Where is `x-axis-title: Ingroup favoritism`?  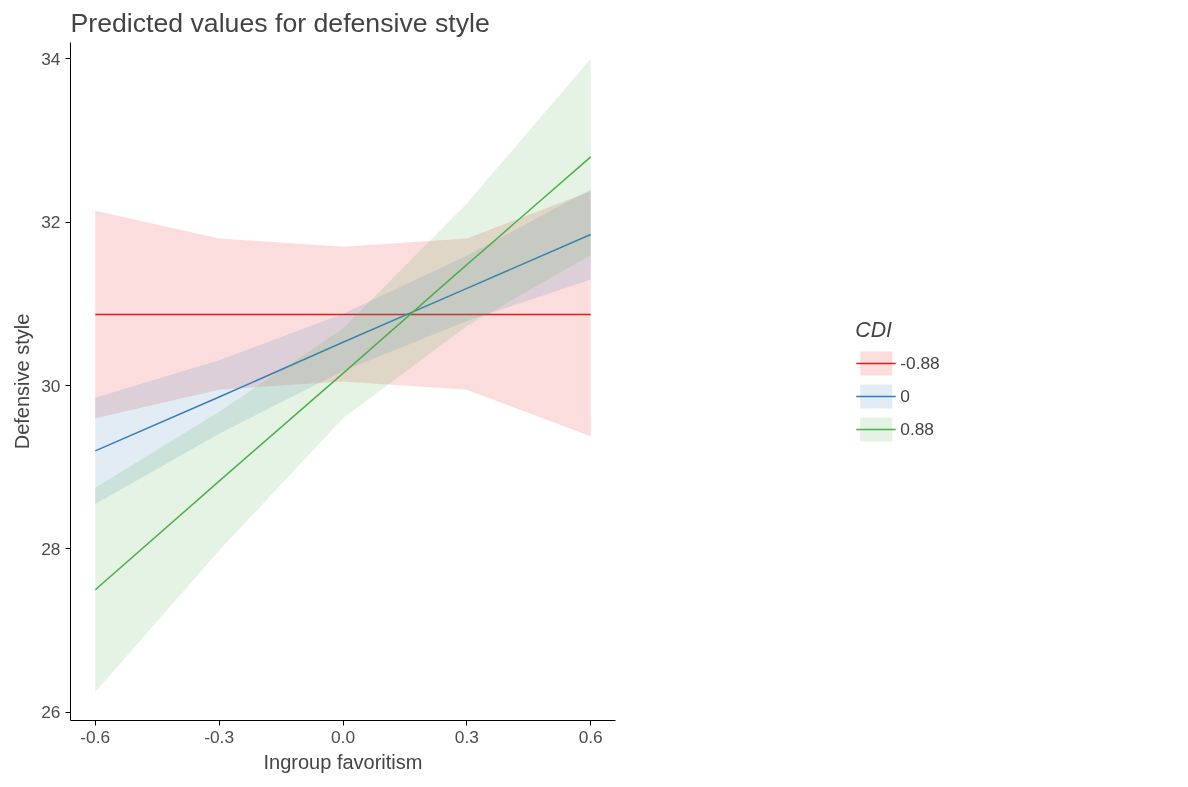 x-axis-title: Ingroup favoritism is located at coordinates (343, 761).